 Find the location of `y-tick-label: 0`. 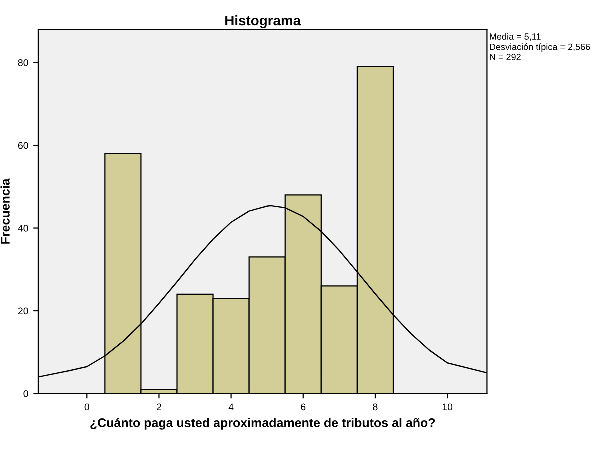

y-tick-label: 0 is located at coordinates (26, 394).